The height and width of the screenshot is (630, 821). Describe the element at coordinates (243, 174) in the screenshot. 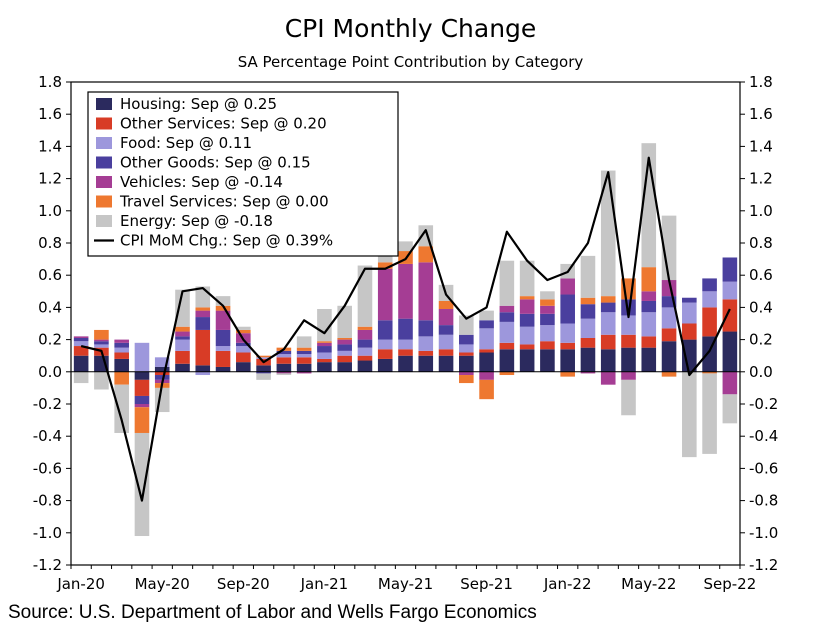

I see `legend-box` at that location.